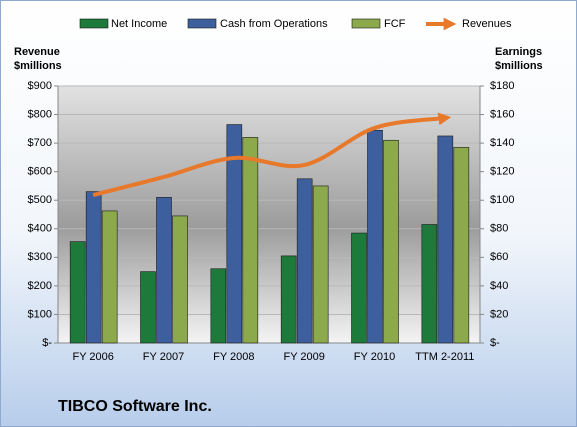  I want to click on x-tick-label: FY 2008, so click(233, 357).